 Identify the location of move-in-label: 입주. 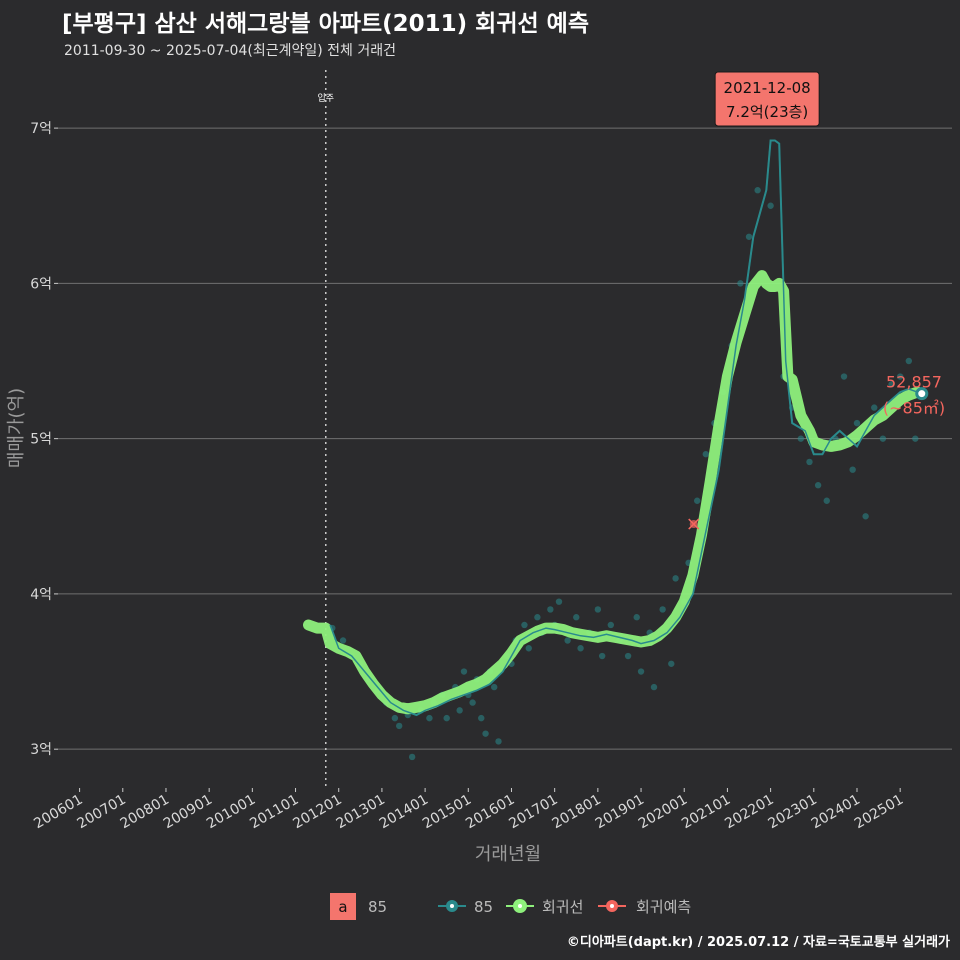
(325, 98).